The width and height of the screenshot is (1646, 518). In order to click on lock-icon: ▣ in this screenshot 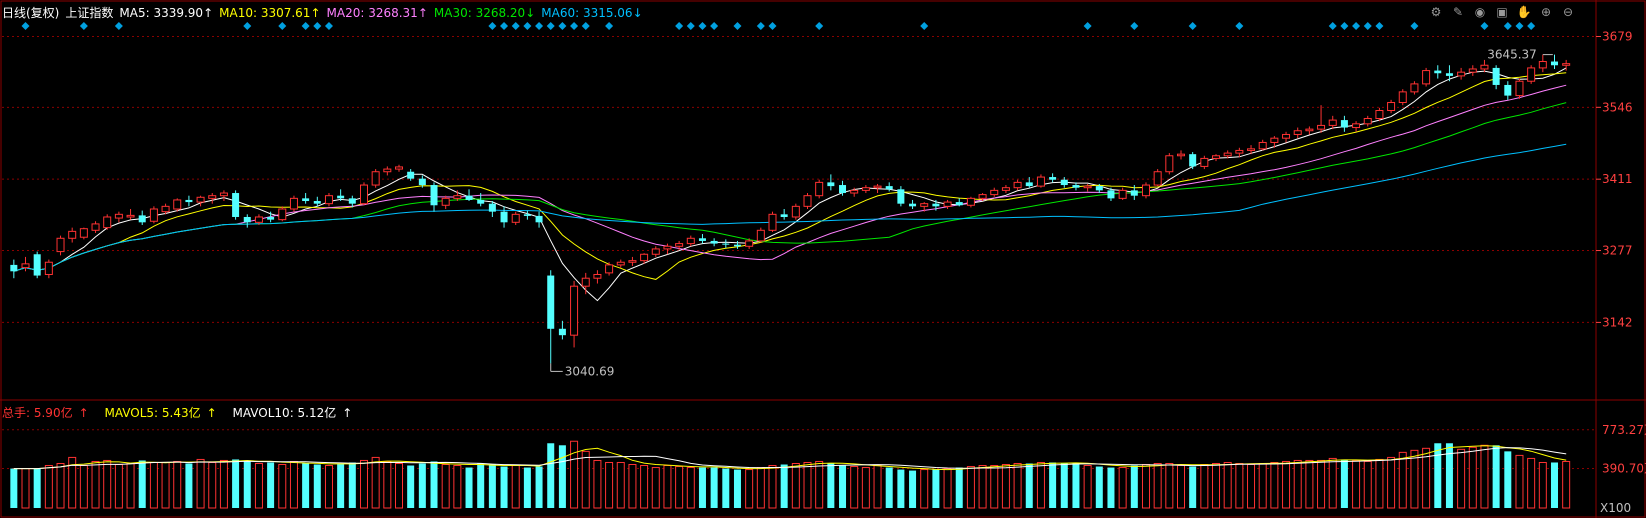, I will do `click(1502, 12)`.